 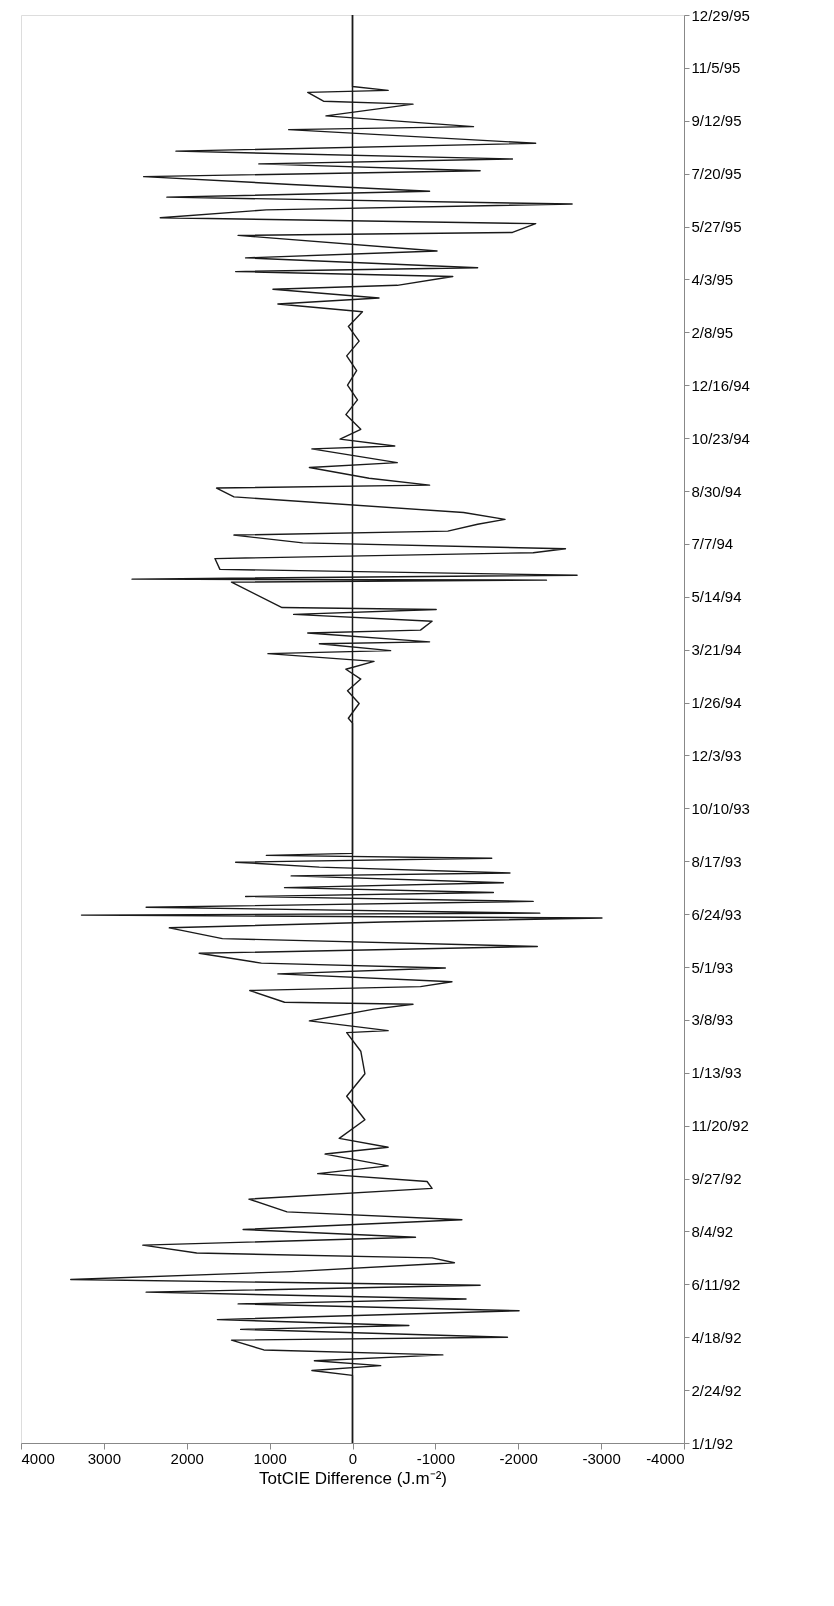 What do you see at coordinates (716, 1390) in the screenshot?
I see `y-tick-label: 2/24/92` at bounding box center [716, 1390].